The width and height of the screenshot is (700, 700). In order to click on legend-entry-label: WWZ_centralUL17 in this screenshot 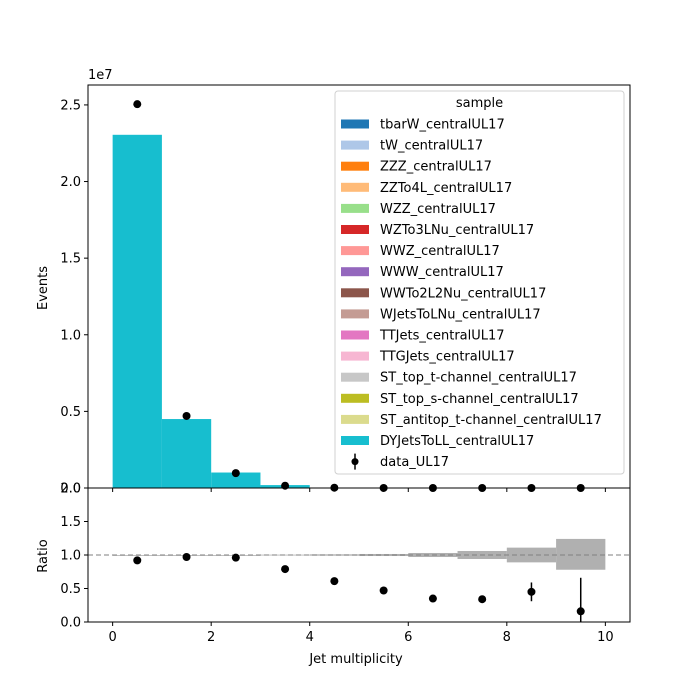, I will do `click(440, 251)`.